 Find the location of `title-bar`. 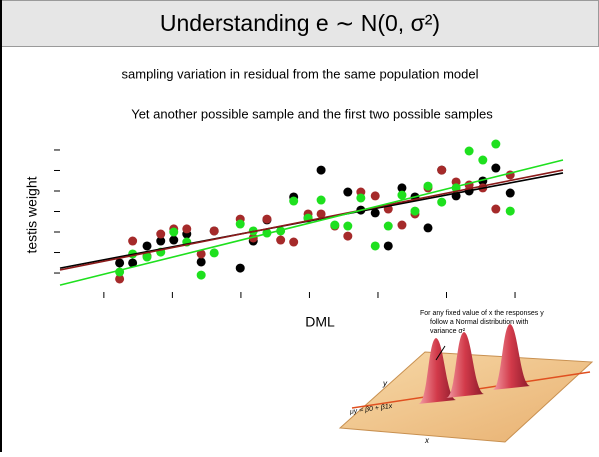

title-bar is located at coordinates (299, 23).